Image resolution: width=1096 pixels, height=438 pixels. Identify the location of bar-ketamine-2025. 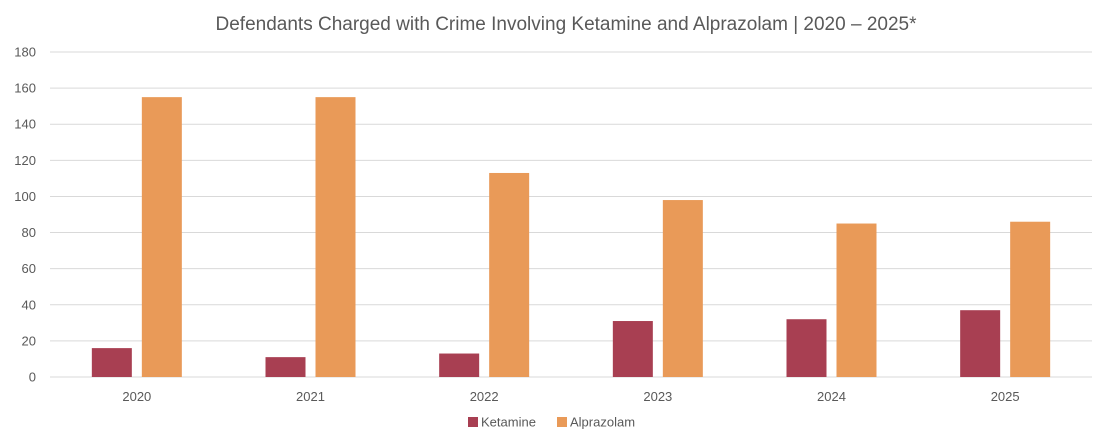
(980, 343).